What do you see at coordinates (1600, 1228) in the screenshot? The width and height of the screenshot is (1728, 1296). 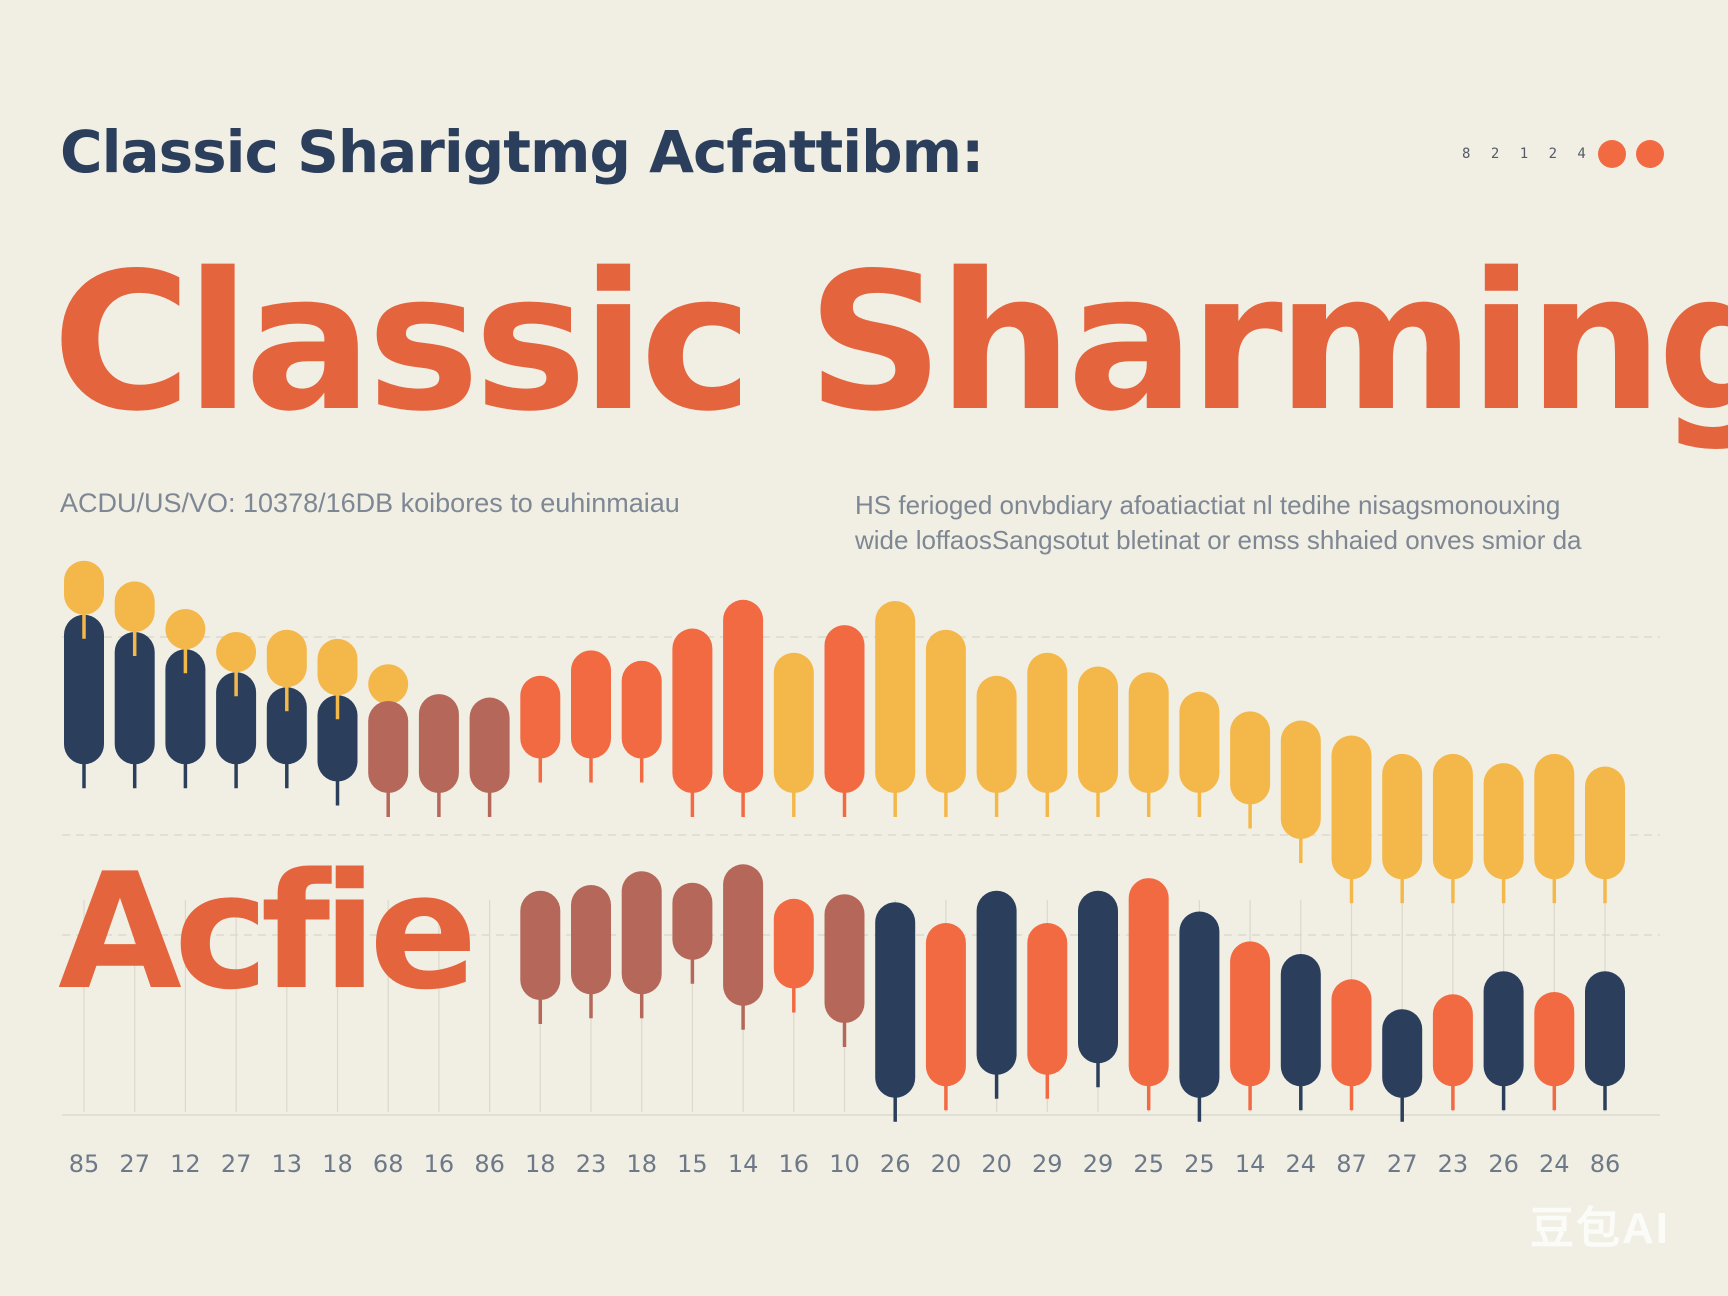 I see `watermark: 豆包AI` at bounding box center [1600, 1228].